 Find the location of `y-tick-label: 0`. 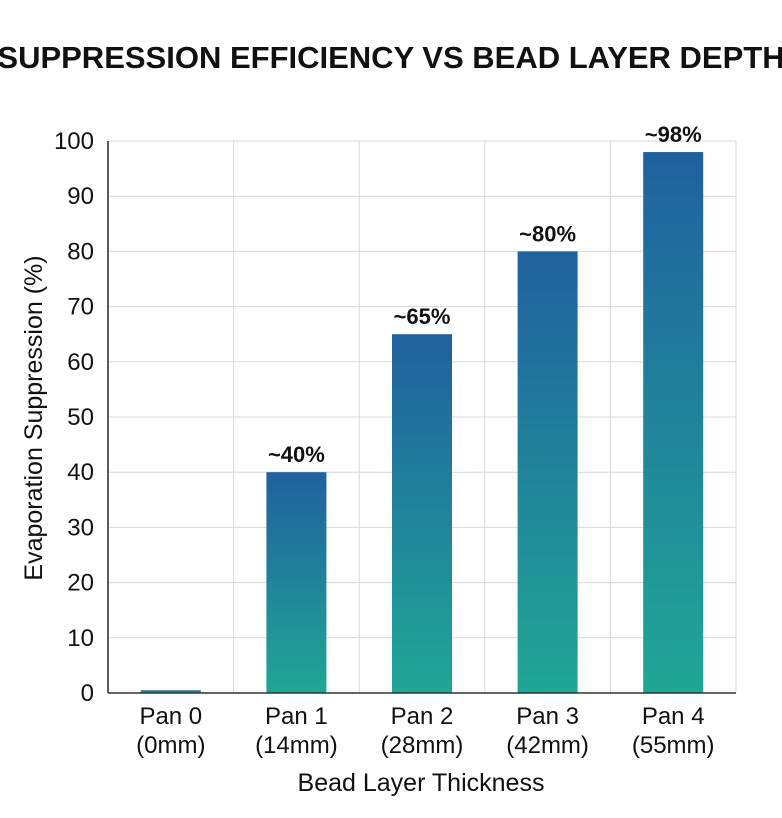

y-tick-label: 0 is located at coordinates (87, 693).